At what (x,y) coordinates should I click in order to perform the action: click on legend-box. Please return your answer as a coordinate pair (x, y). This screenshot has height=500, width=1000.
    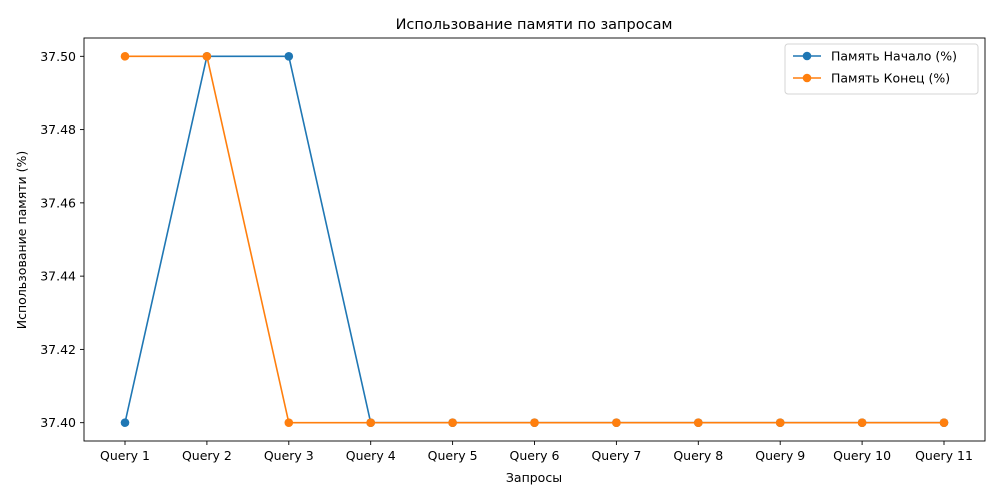
    Looking at the image, I should click on (881, 69).